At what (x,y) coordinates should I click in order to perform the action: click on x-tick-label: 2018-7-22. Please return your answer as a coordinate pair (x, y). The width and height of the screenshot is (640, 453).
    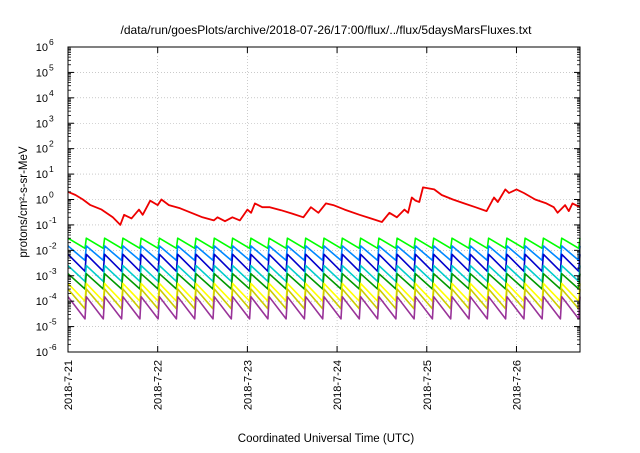
    Looking at the image, I should click on (159, 385).